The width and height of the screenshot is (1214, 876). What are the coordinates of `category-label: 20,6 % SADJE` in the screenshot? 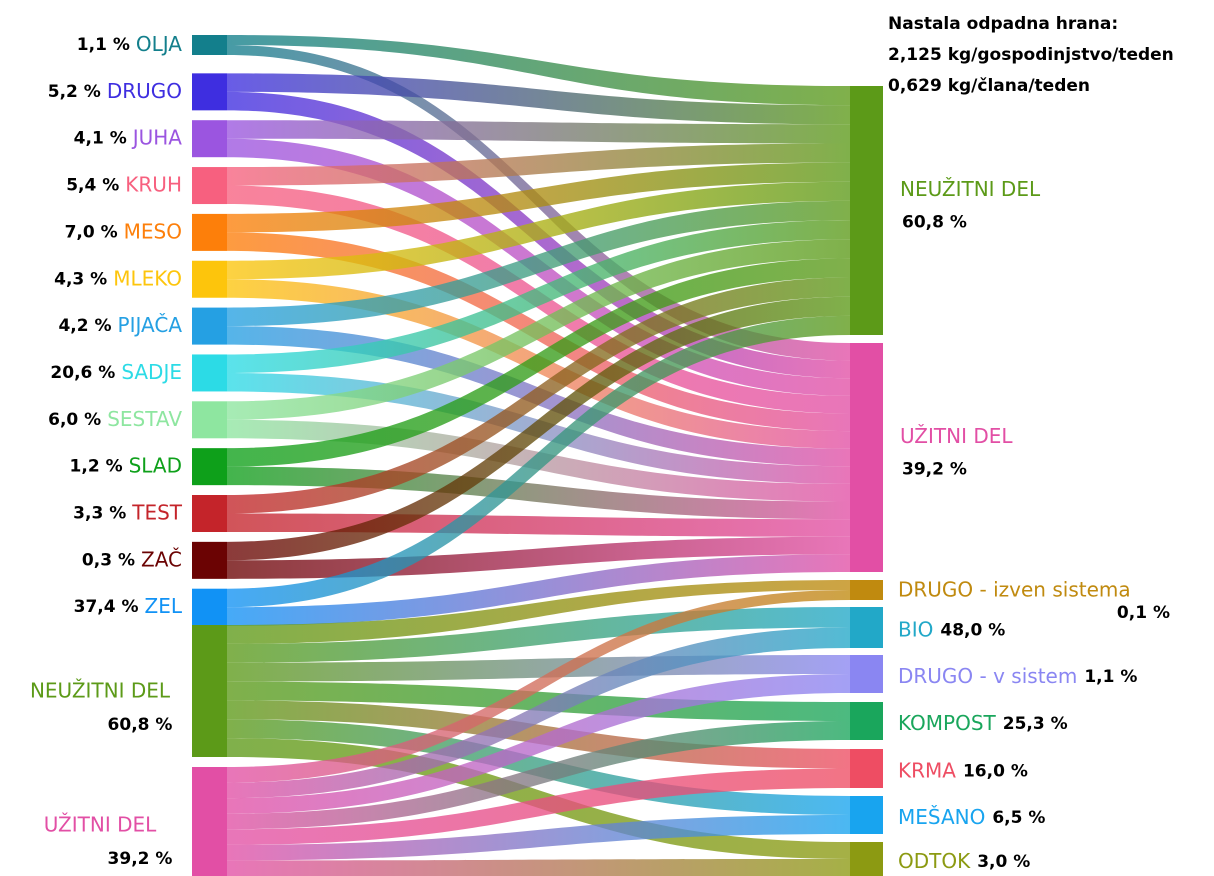 It's located at (116, 371).